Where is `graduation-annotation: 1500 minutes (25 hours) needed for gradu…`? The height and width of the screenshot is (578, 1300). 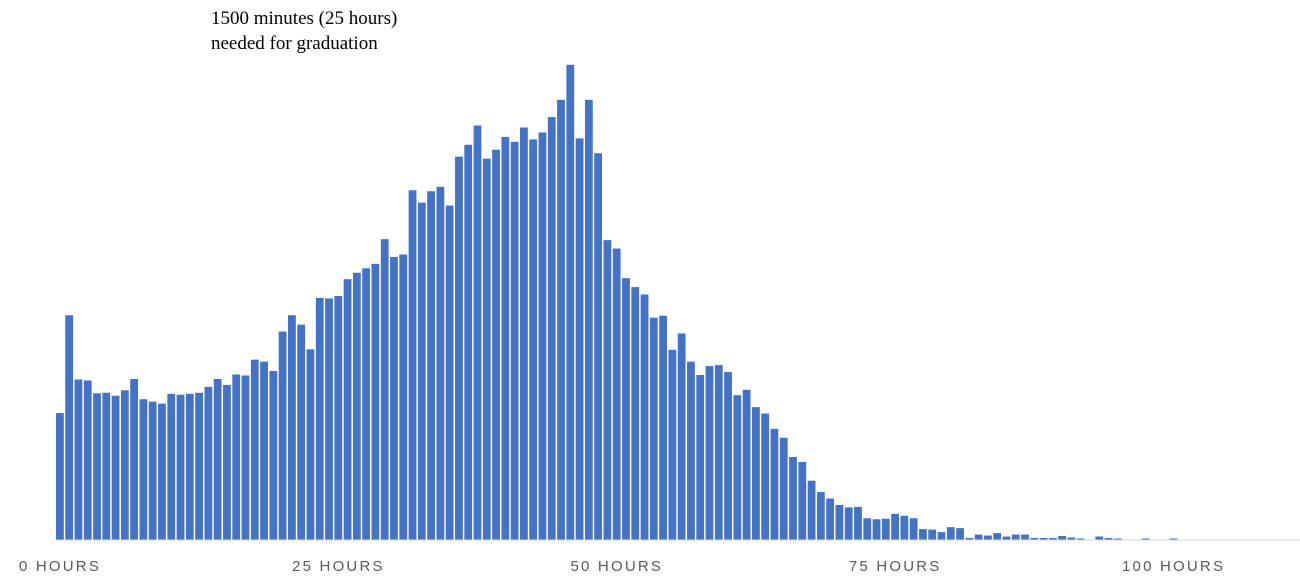
graduation-annotation: 1500 minutes (25 hours) needed for gradu… is located at coordinates (304, 31).